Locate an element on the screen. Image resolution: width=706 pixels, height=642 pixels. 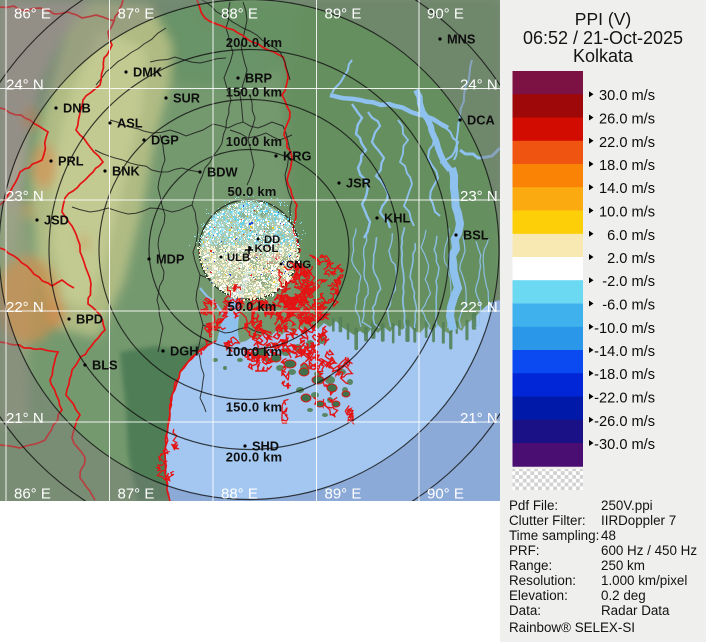
svg-text: -10.0 m/s is located at coordinates (624, 329).